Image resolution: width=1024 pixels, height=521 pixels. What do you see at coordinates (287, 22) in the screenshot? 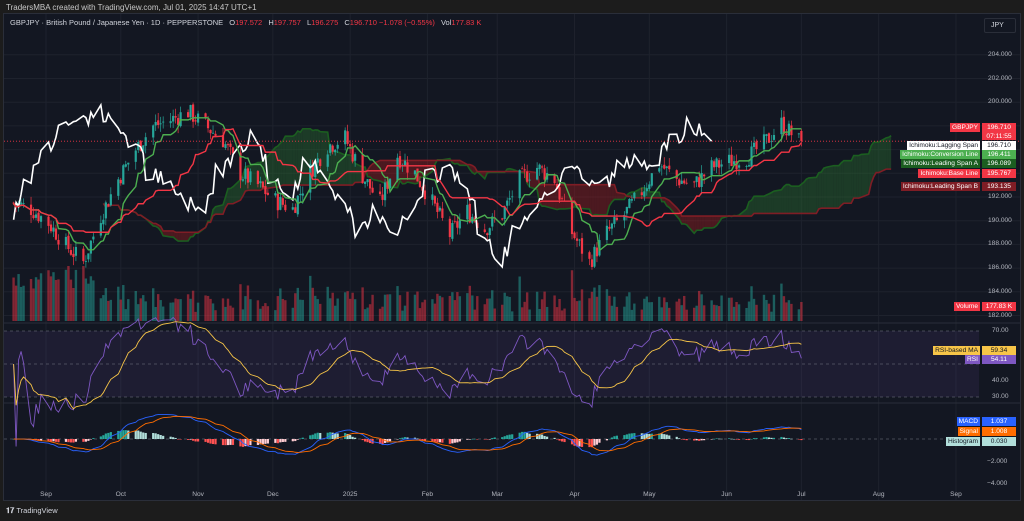
I see `high-value: 197.757` at bounding box center [287, 22].